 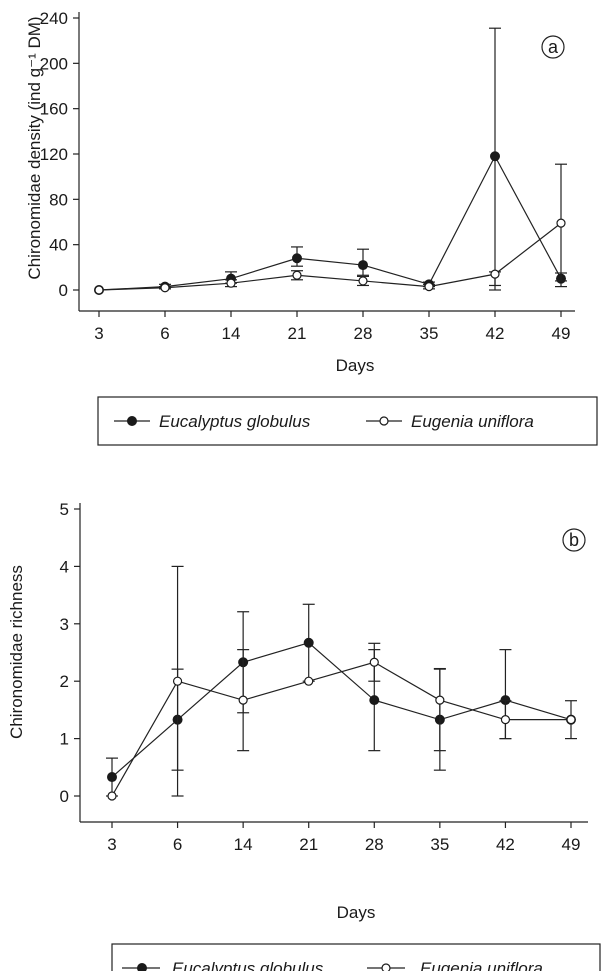 What do you see at coordinates (54, 154) in the screenshot?
I see `panel-a-y-tick-label: 120` at bounding box center [54, 154].